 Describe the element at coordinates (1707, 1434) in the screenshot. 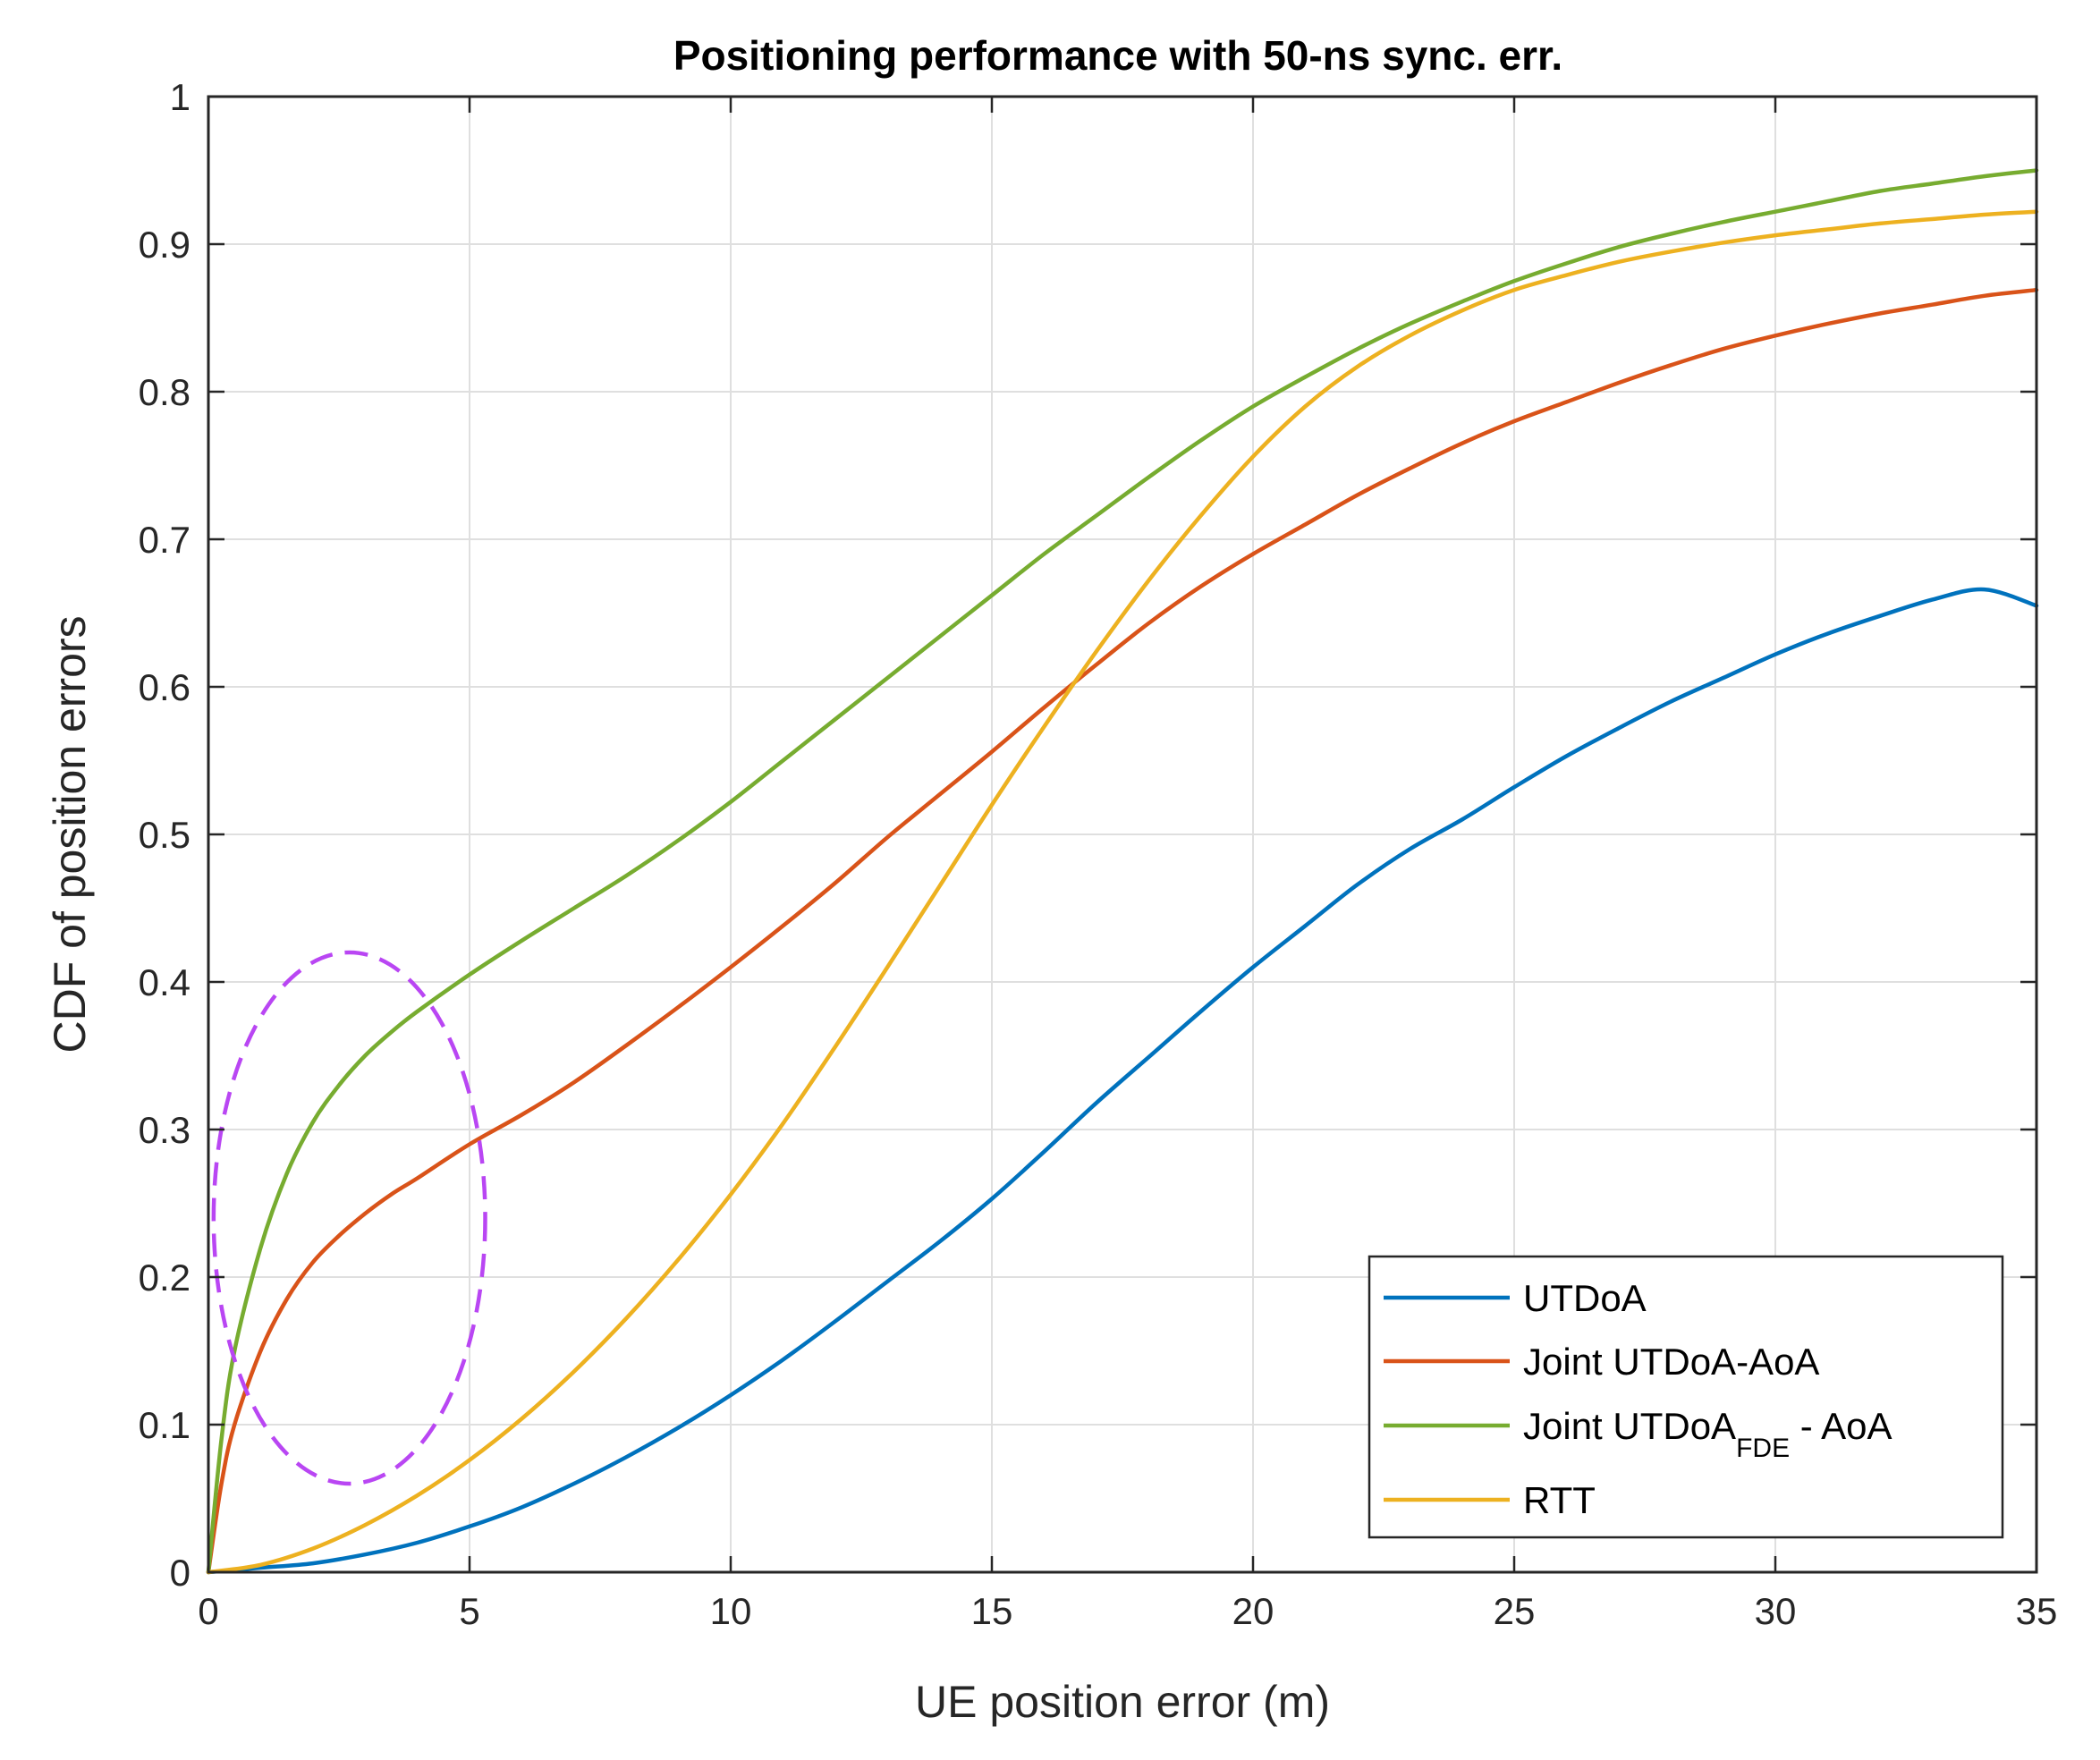

I see `legend-label-joint-utdoa-fde-aoa: Joint UTDoAFDE - AoA` at that location.